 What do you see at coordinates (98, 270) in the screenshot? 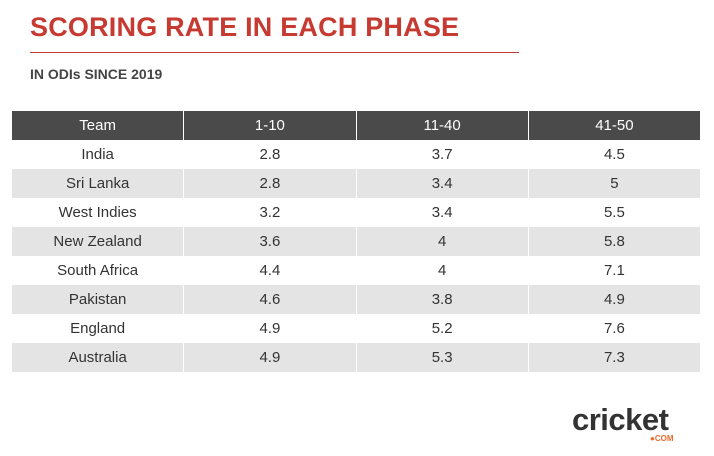
I see `team-cell: South Africa` at bounding box center [98, 270].